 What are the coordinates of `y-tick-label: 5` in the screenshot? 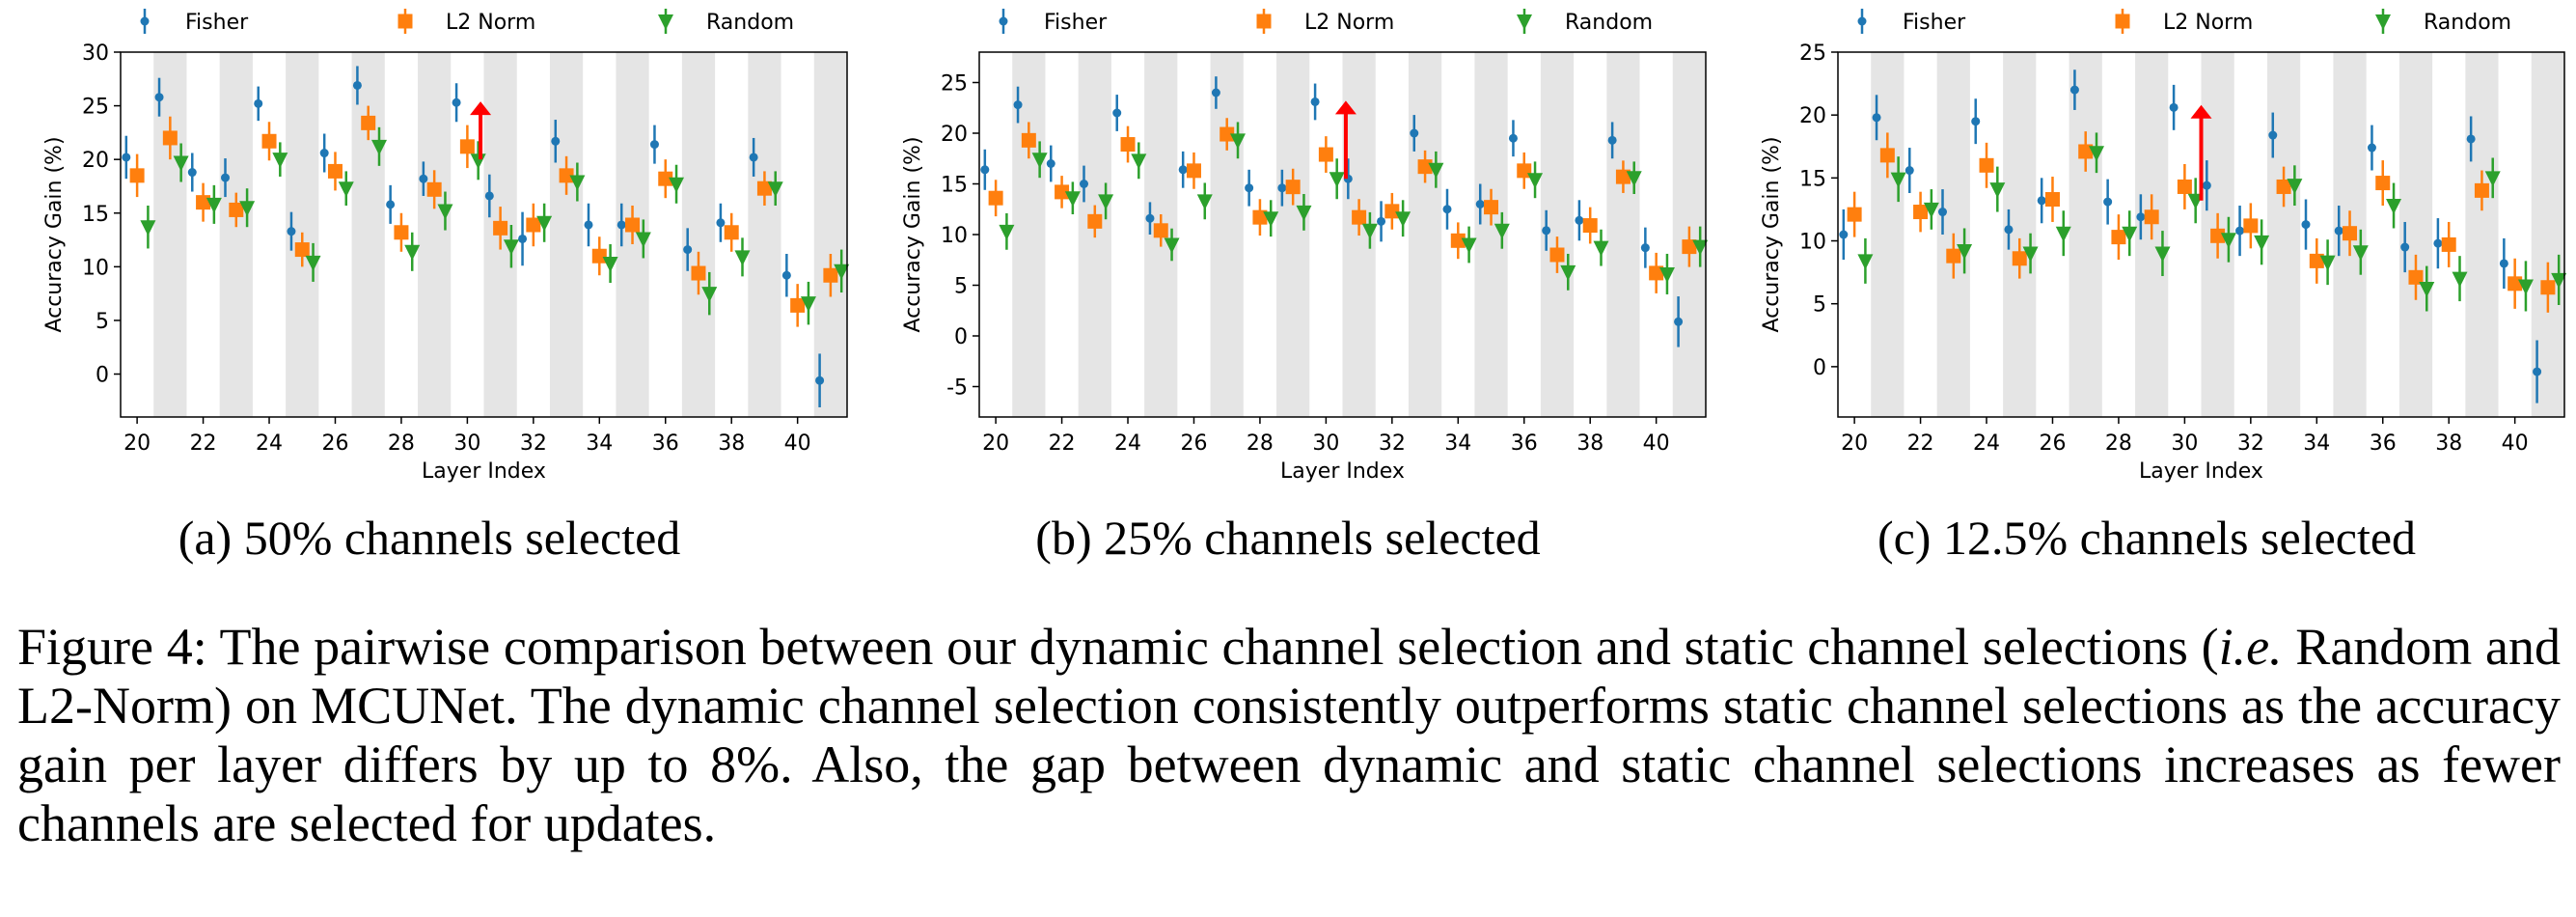 It's located at (1820, 305).